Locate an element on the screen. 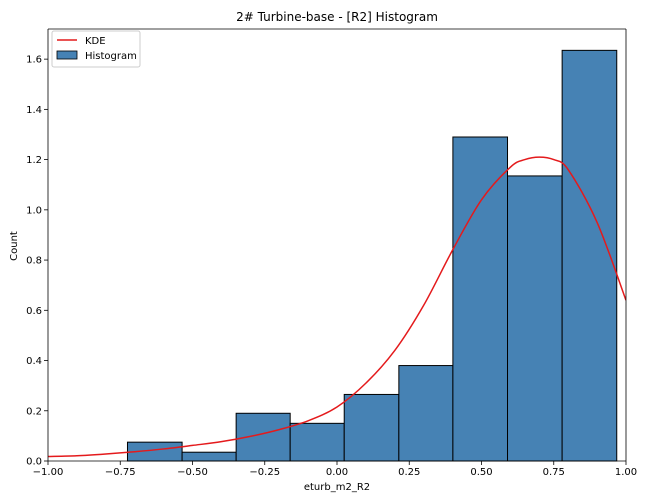 The height and width of the screenshot is (504, 648). y-tick-label: 1.0 is located at coordinates (34, 210).